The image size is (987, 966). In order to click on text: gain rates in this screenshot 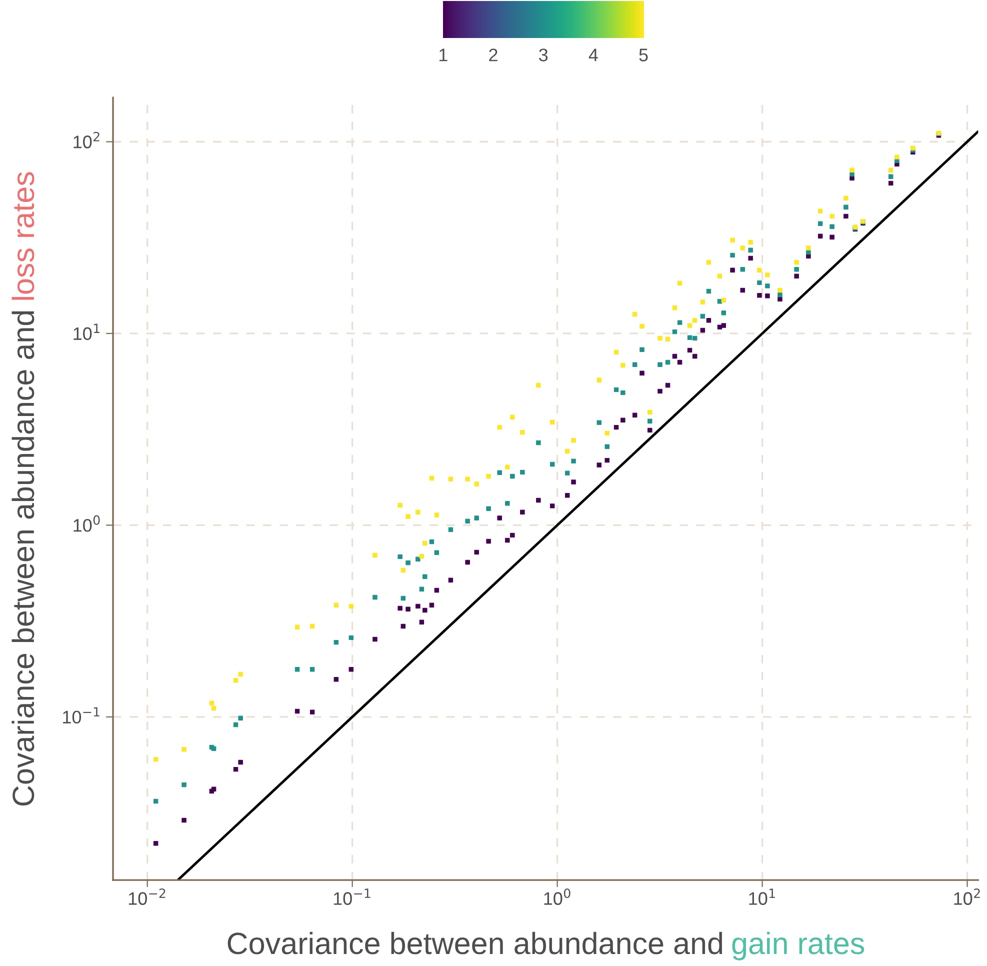, I will do `click(798, 946)`.